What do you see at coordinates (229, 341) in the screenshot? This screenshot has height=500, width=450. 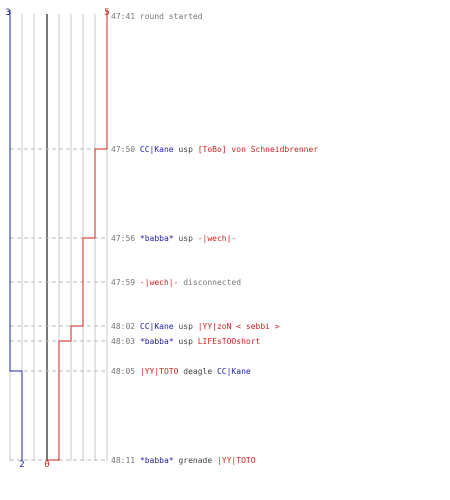 I see `red-player-name: LIFEsTOOshort` at bounding box center [229, 341].